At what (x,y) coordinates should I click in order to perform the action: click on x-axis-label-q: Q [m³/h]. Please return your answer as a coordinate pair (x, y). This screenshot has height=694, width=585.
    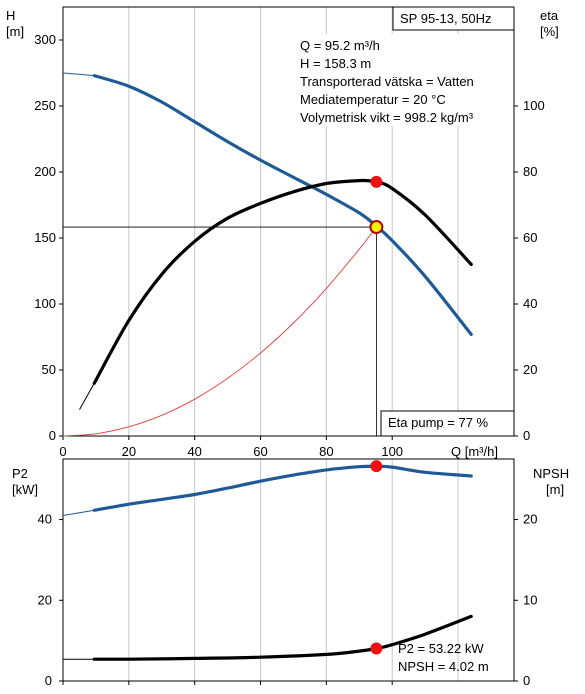
    Looking at the image, I should click on (474, 451).